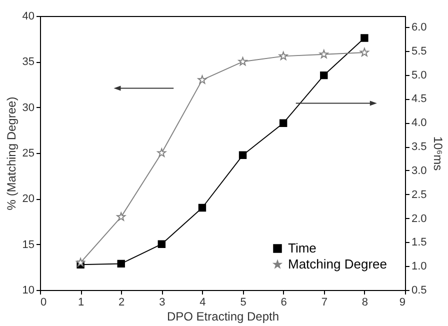 The image size is (448, 326). Describe the element at coordinates (419, 170) in the screenshot. I see `y2-tick-label: 3.0` at that location.